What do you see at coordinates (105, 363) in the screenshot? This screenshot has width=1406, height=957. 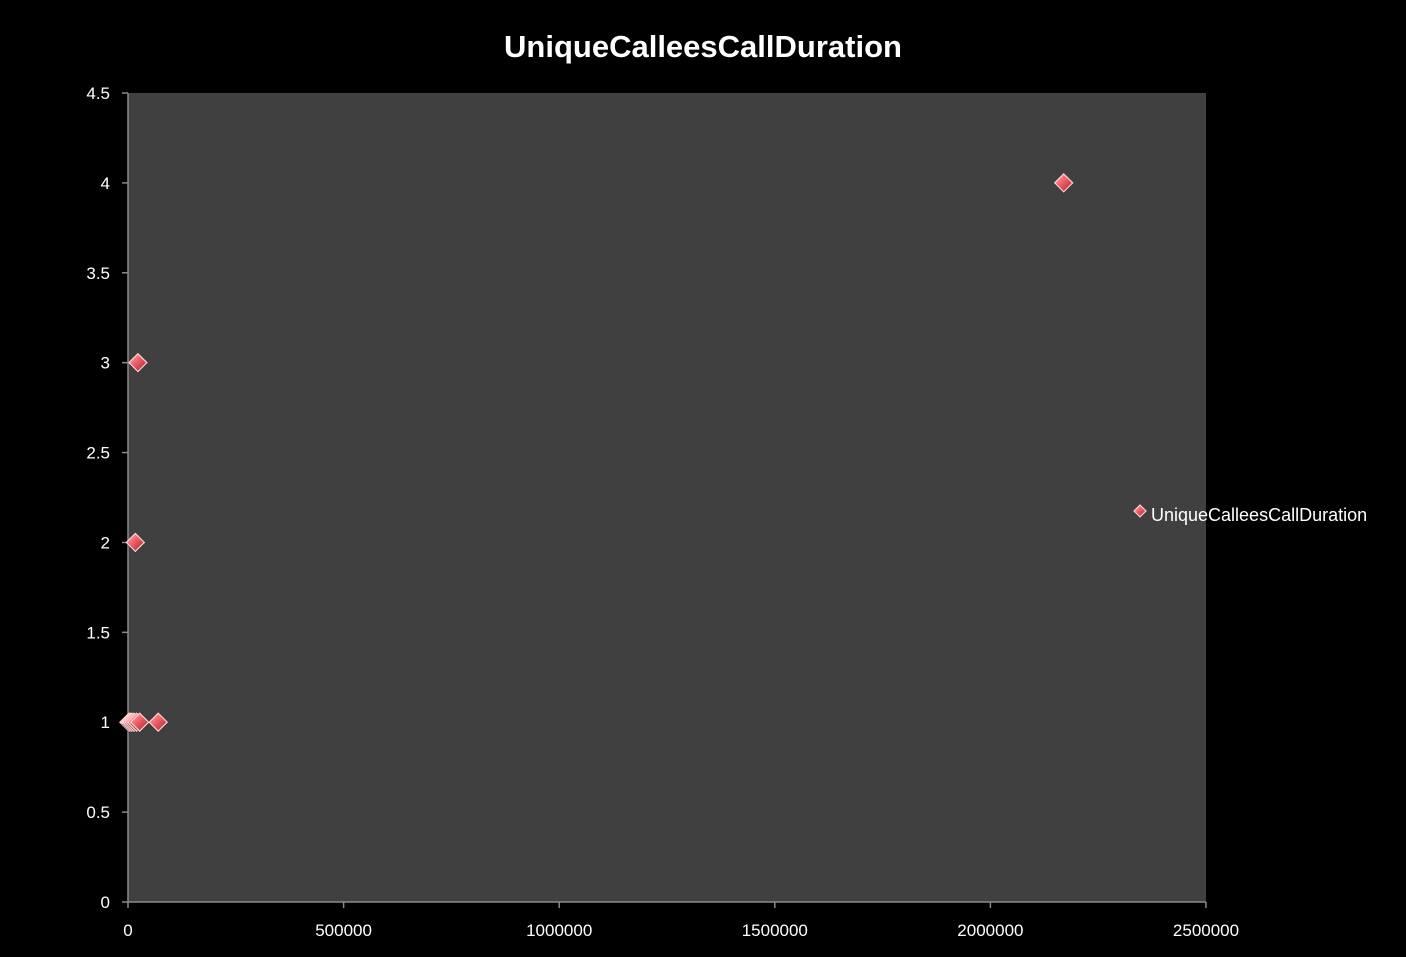 I see `y-tick-label: 3` at bounding box center [105, 363].